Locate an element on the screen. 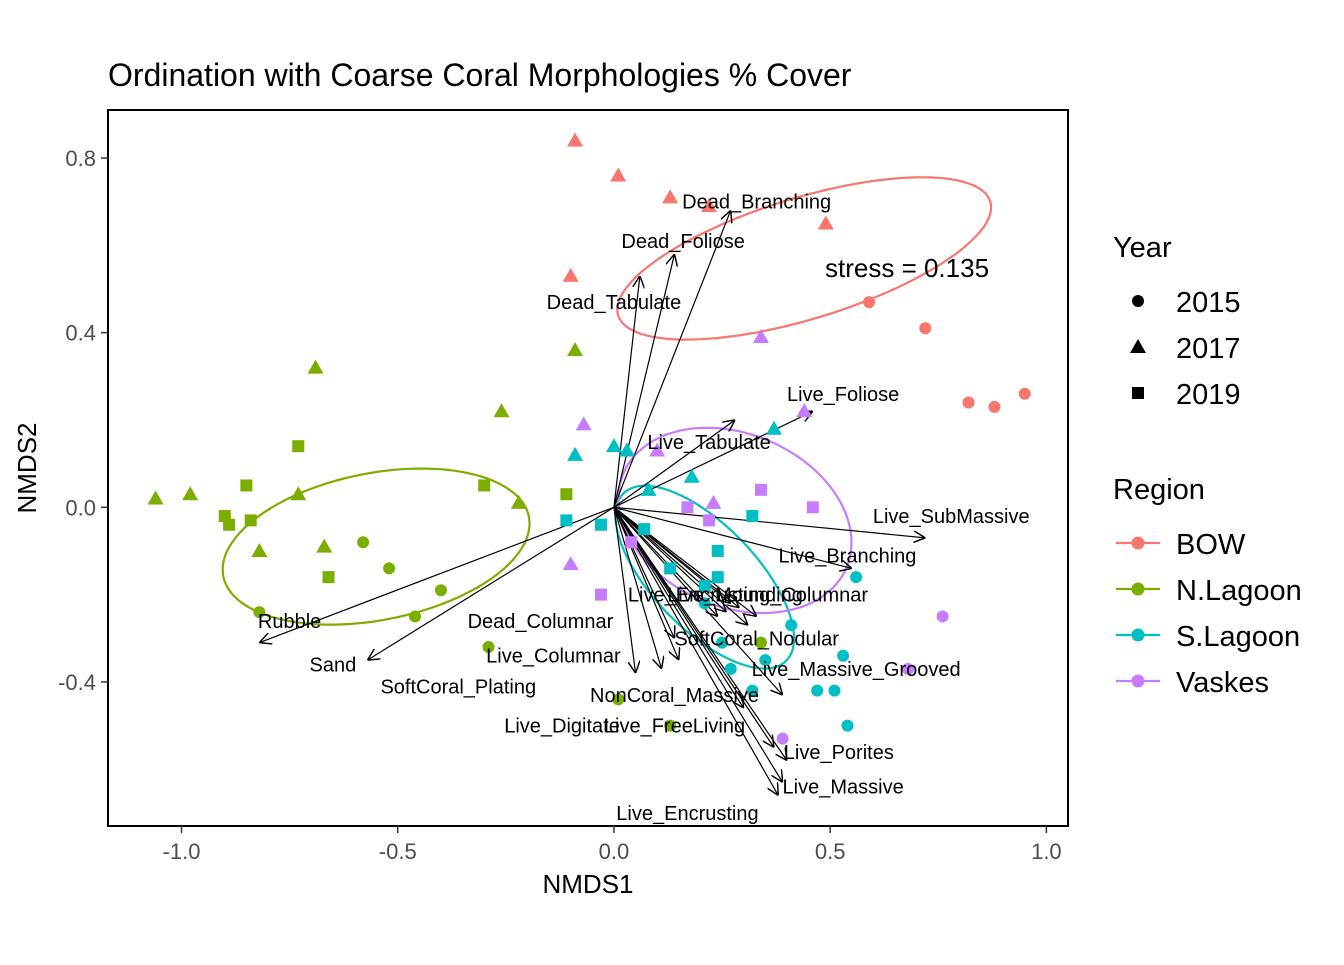 The height and width of the screenshot is (965, 1344). legend-label-year-2019: 2019 is located at coordinates (1208, 395).